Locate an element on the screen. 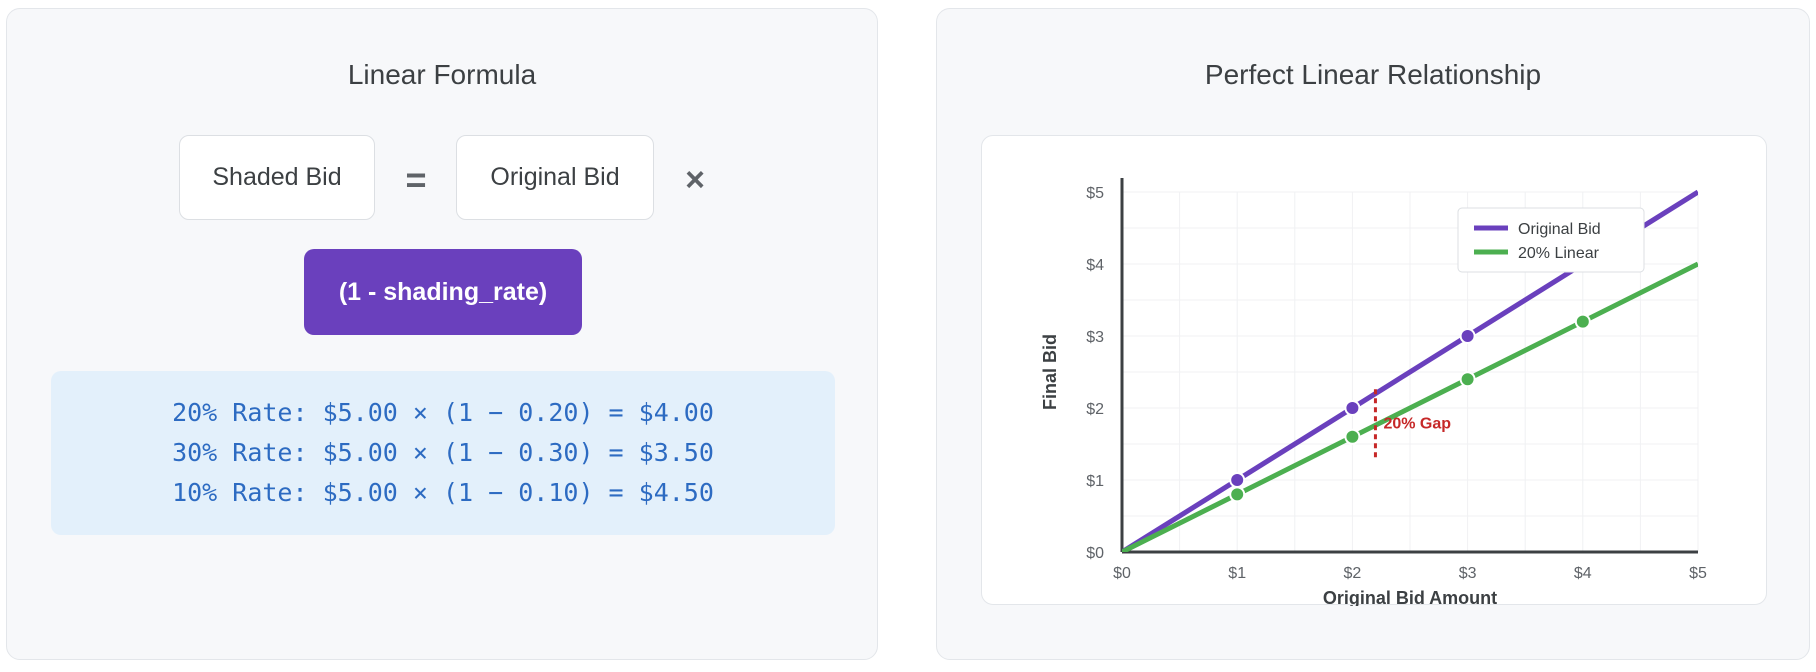 The height and width of the screenshot is (672, 1816). chart-legend is located at coordinates (1551, 240).